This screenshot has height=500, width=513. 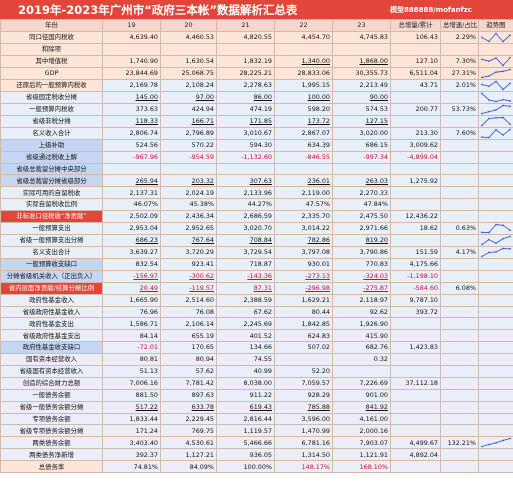 What do you see at coordinates (199, 442) in the screenshot?
I see `cell-value: 4,530.61` at bounding box center [199, 442].